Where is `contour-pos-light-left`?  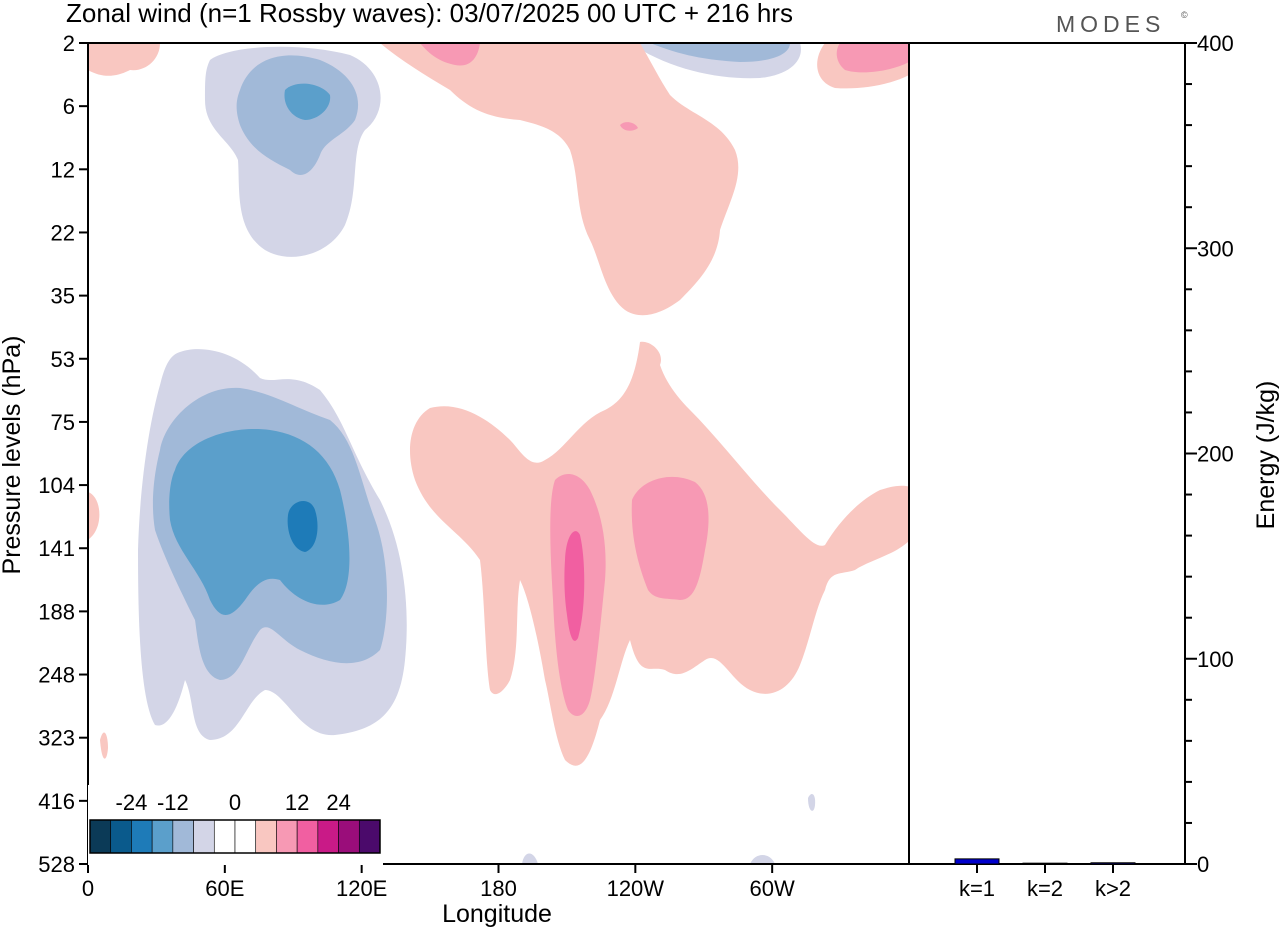 contour-pos-light-left is located at coordinates (94, 516).